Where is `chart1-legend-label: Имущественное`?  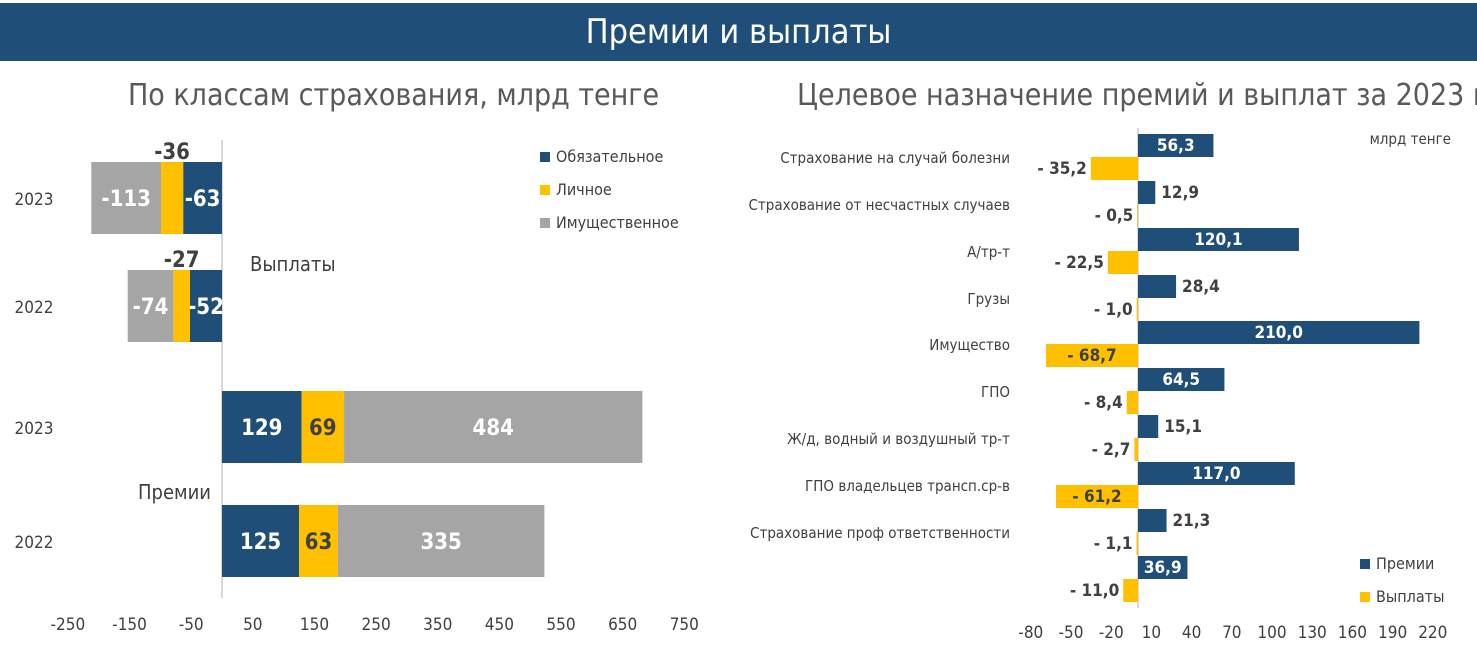
chart1-legend-label: Имущественное is located at coordinates (617, 222).